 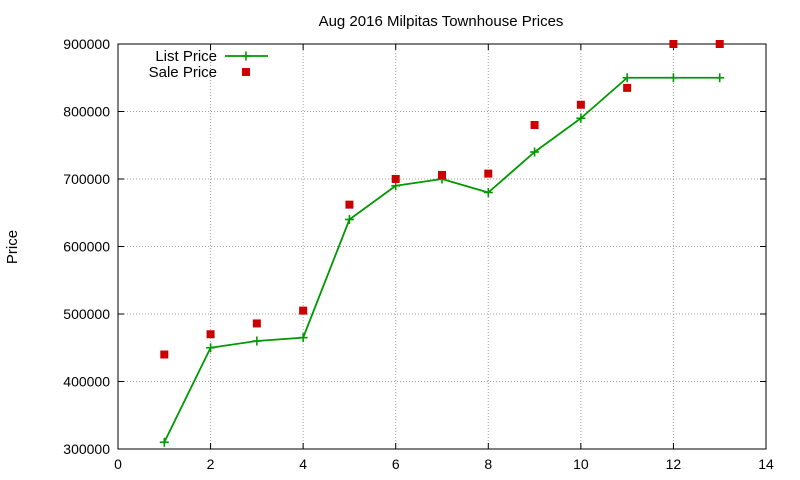 I want to click on x-tick-label: 10, so click(x=581, y=464).